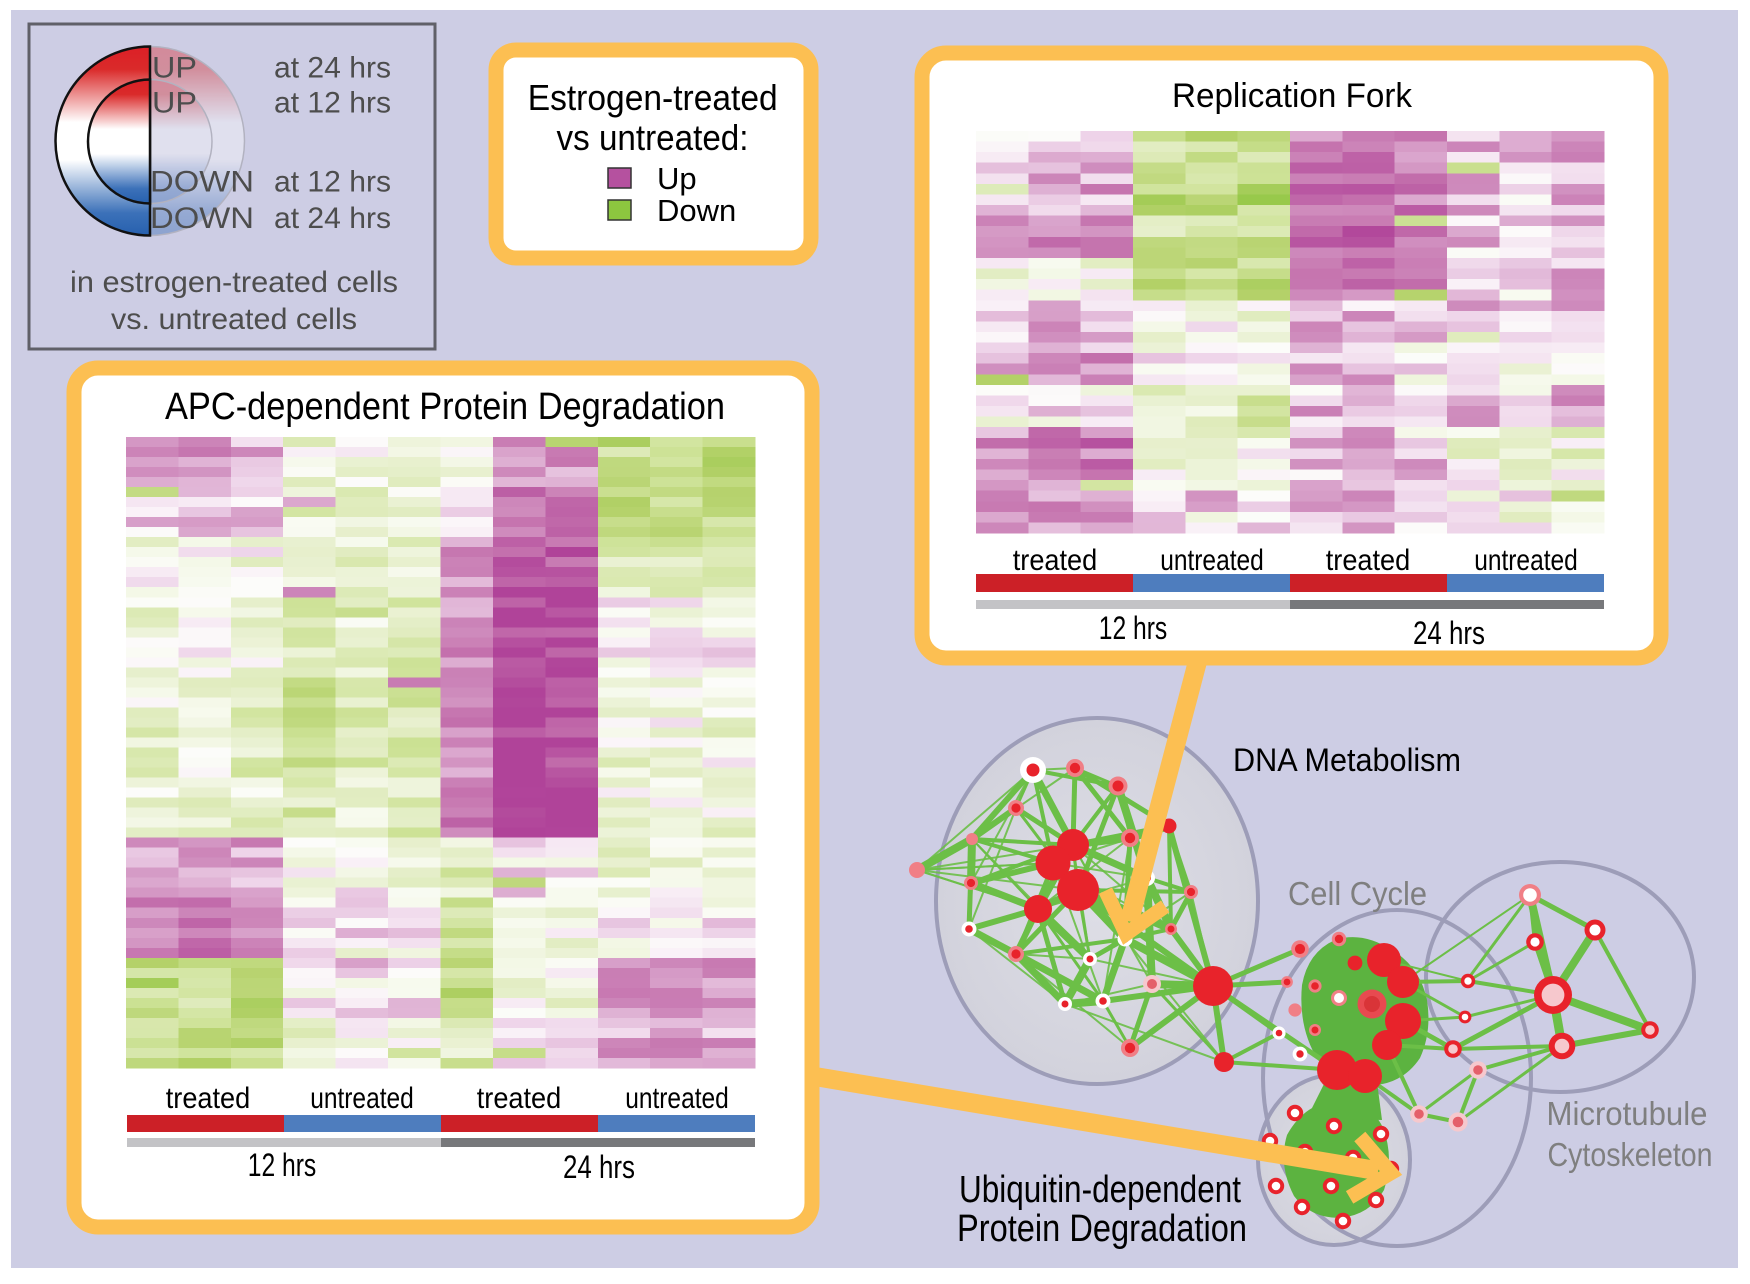  I want to click on svg-text: vs untreated:, so click(653, 137).